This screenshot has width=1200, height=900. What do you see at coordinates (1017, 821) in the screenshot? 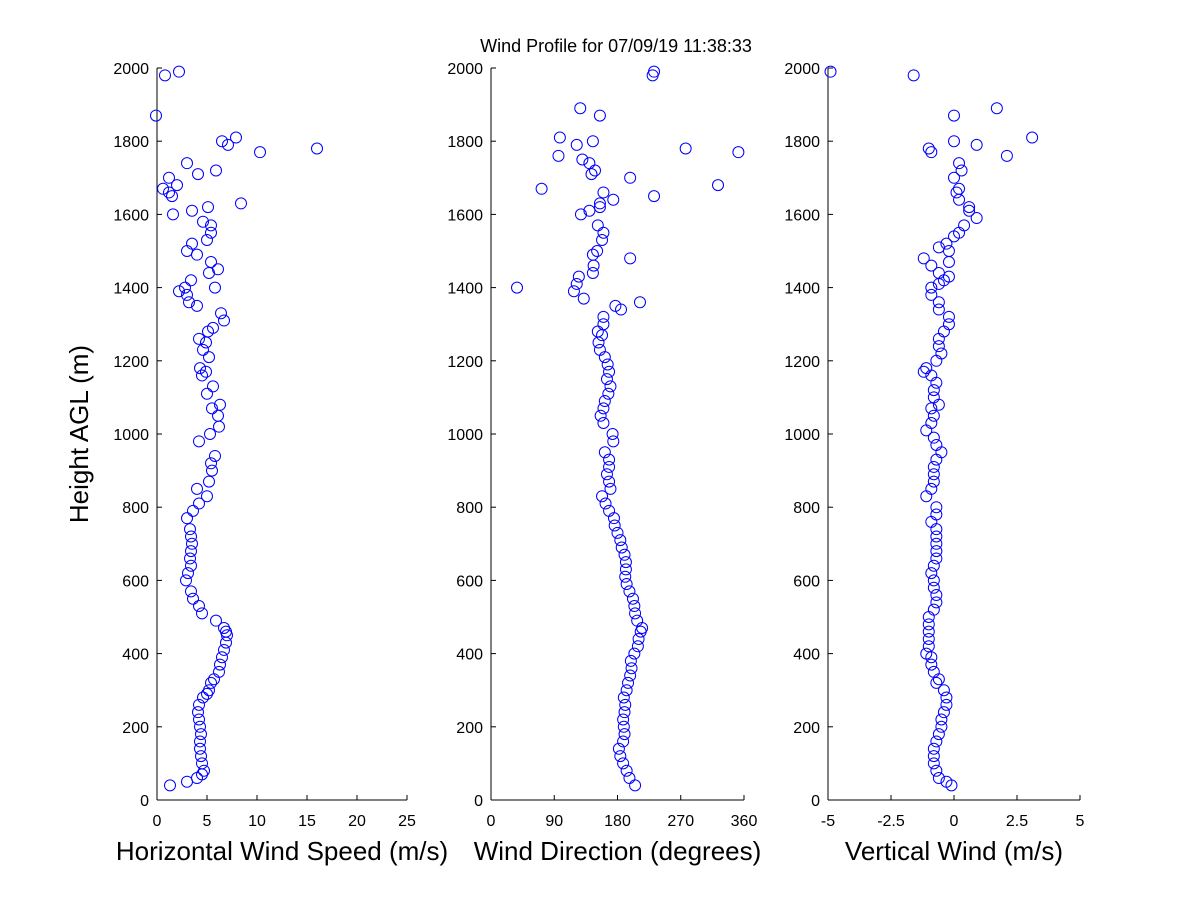
I see `x-tick-label: 2.5` at bounding box center [1017, 821].